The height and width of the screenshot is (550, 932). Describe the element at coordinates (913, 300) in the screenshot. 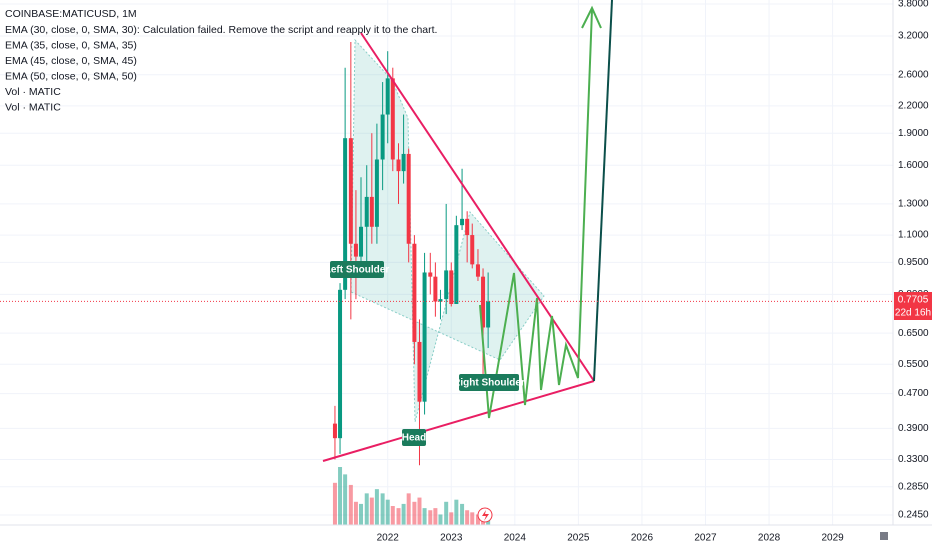

I see `last-price: 0.7705` at that location.